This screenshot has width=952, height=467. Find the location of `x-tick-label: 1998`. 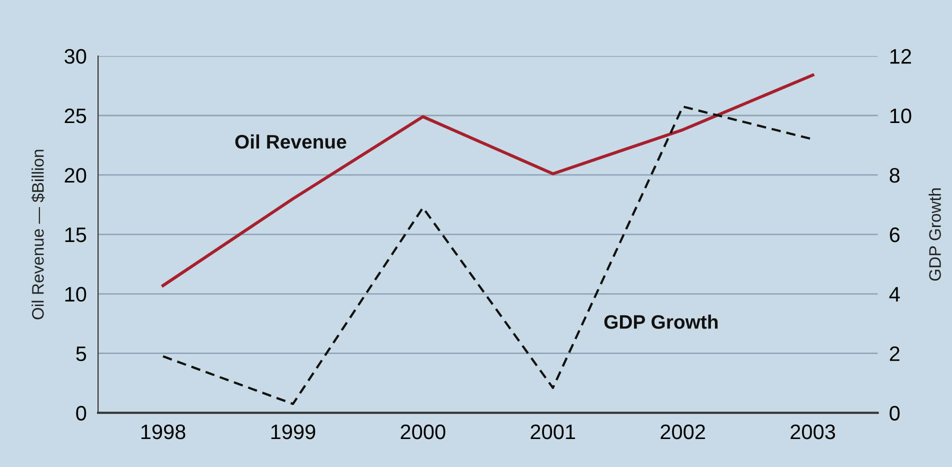

x-tick-label: 1998 is located at coordinates (163, 432).